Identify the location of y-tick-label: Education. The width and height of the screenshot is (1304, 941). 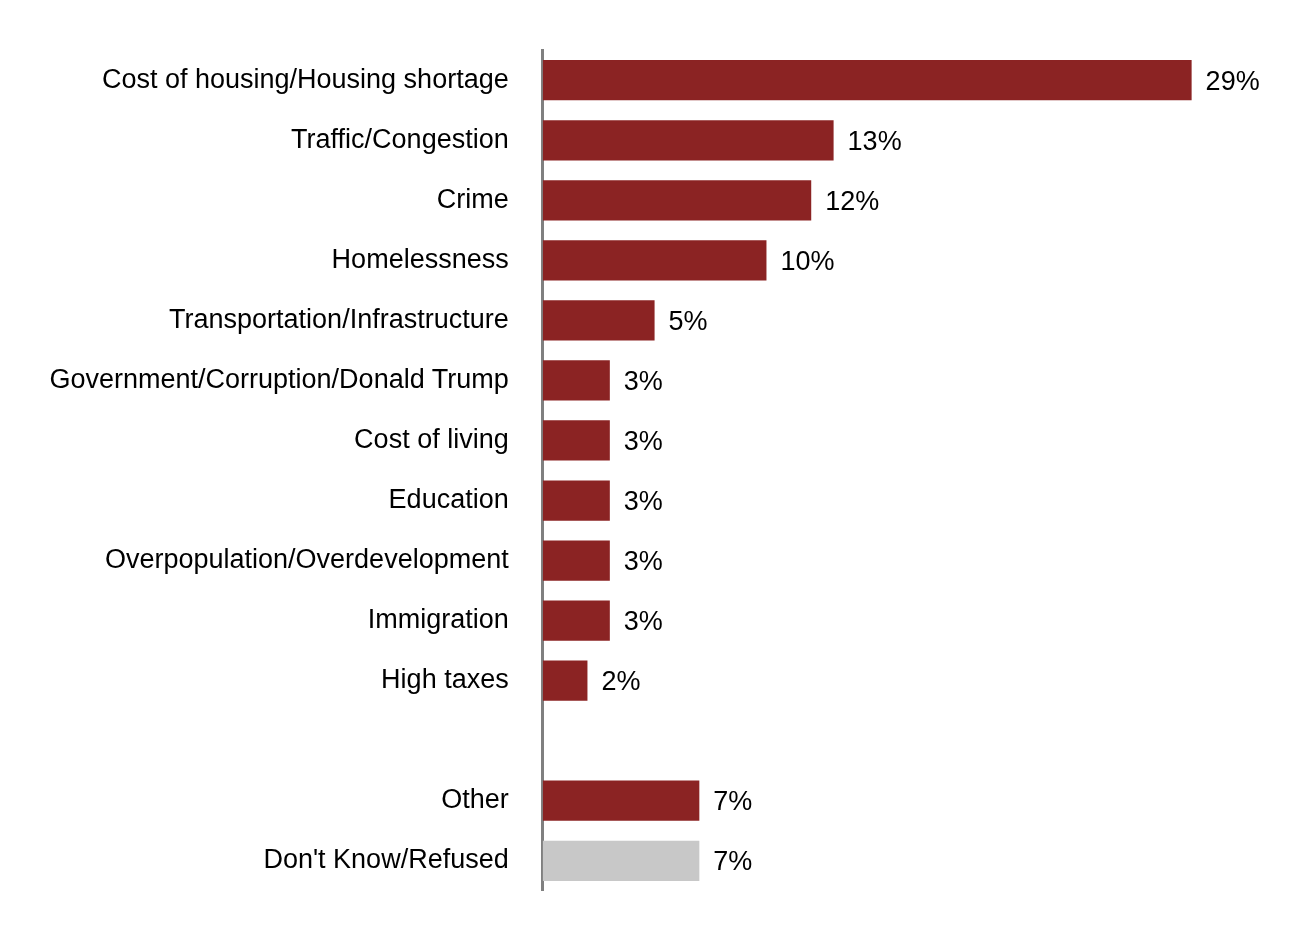
(448, 498).